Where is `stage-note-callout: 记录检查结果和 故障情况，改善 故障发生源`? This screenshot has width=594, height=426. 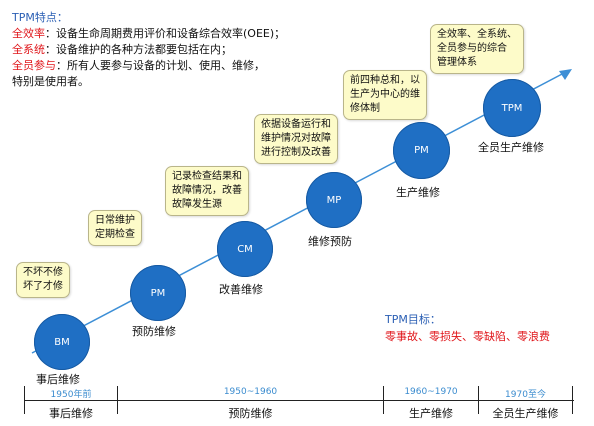
stage-note-callout: 记录检查结果和 故障情况，改善 故障发生源 is located at coordinates (207, 191).